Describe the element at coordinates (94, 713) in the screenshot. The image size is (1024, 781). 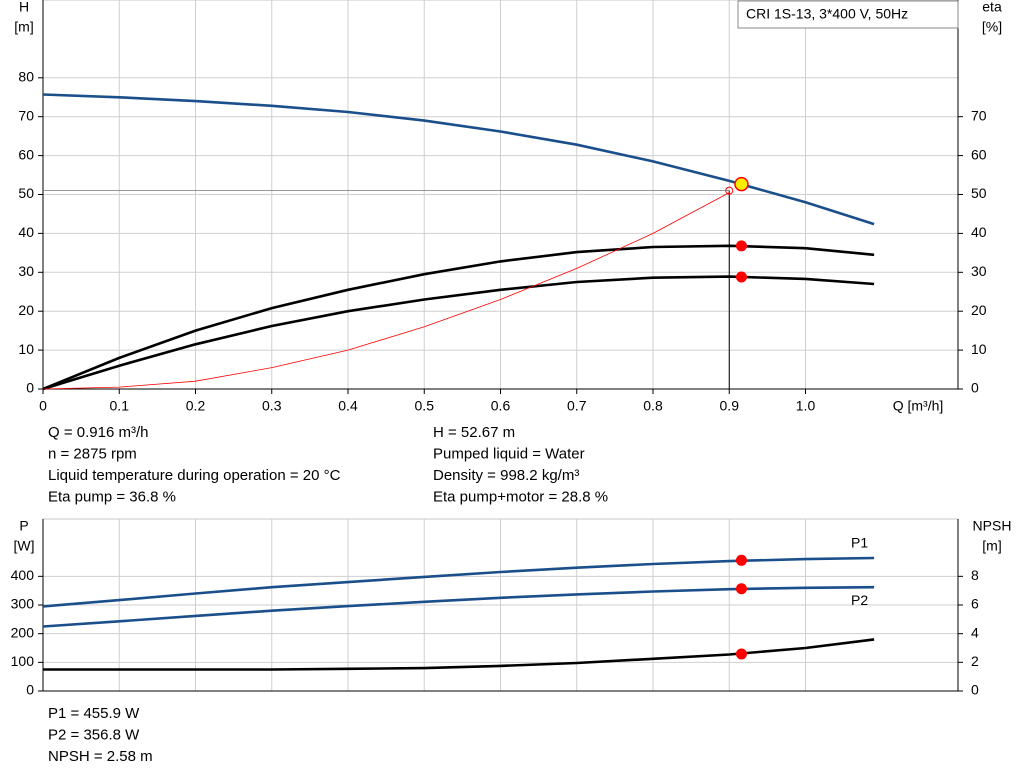
I see `info-text: P1 = 455.9 W` at that location.